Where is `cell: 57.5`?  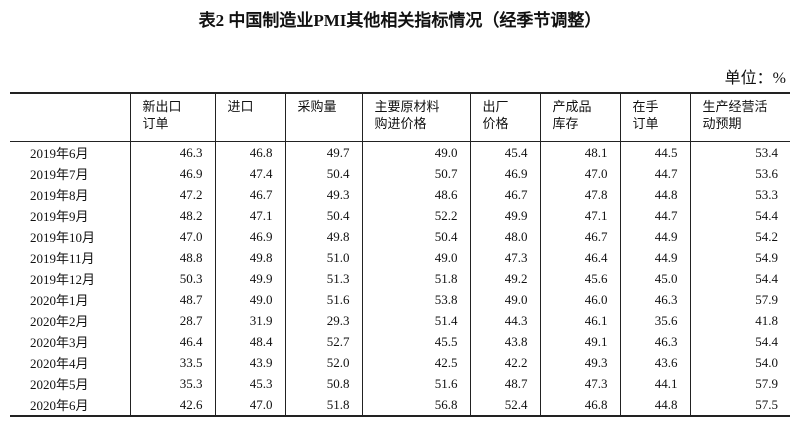
cell: 57.5 is located at coordinates (739, 405).